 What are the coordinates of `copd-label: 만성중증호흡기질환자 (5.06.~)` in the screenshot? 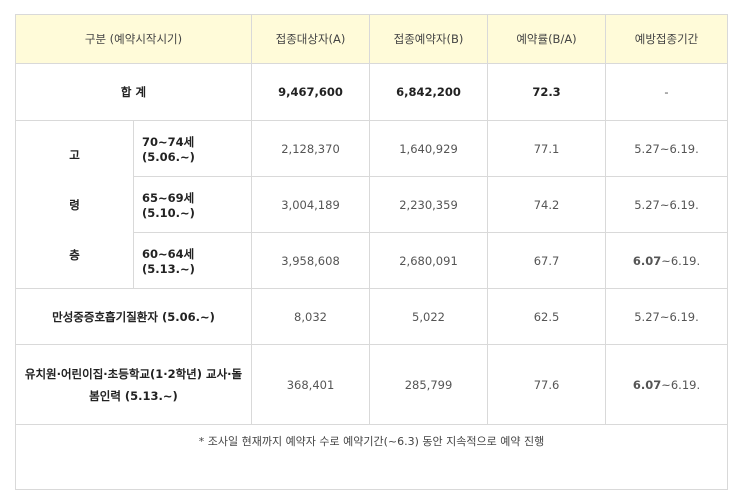 It's located at (133, 316).